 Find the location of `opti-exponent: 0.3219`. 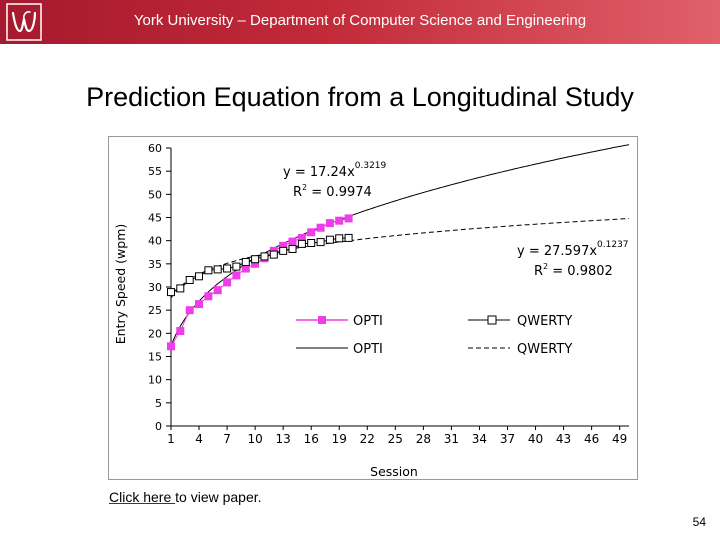

opti-exponent: 0.3219 is located at coordinates (371, 166).